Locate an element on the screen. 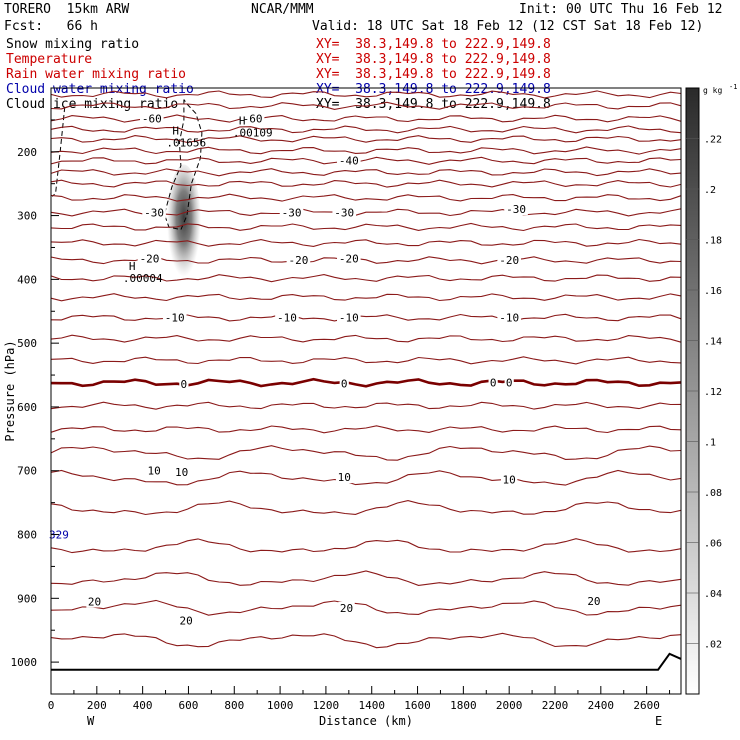 The height and width of the screenshot is (740, 740). colorbar-tick-label: .02 is located at coordinates (713, 645).